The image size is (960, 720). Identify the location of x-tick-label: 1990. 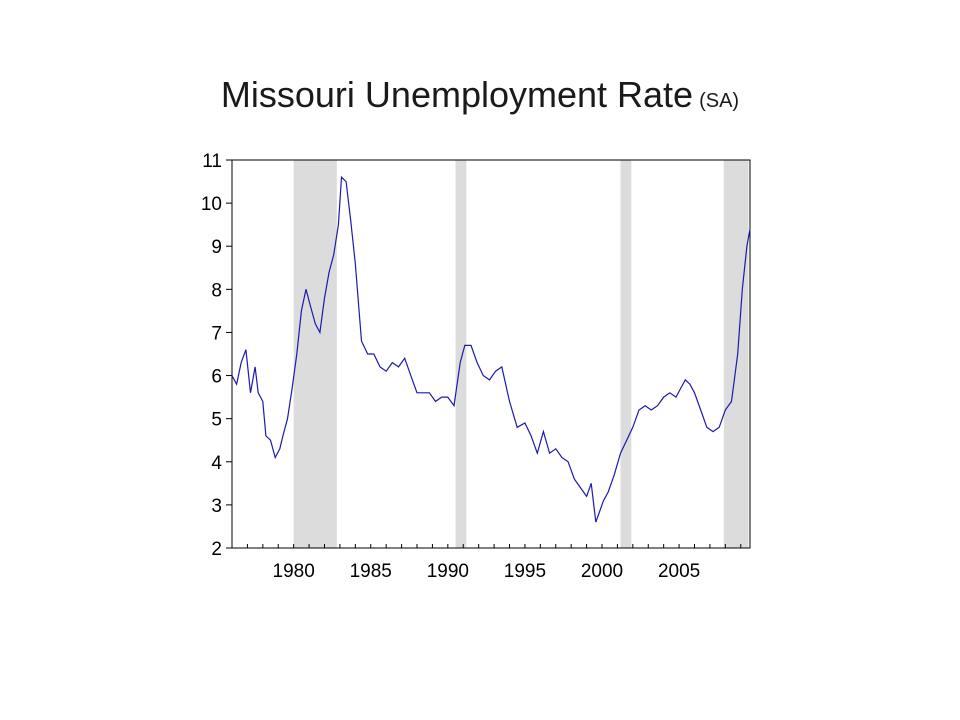
(448, 571).